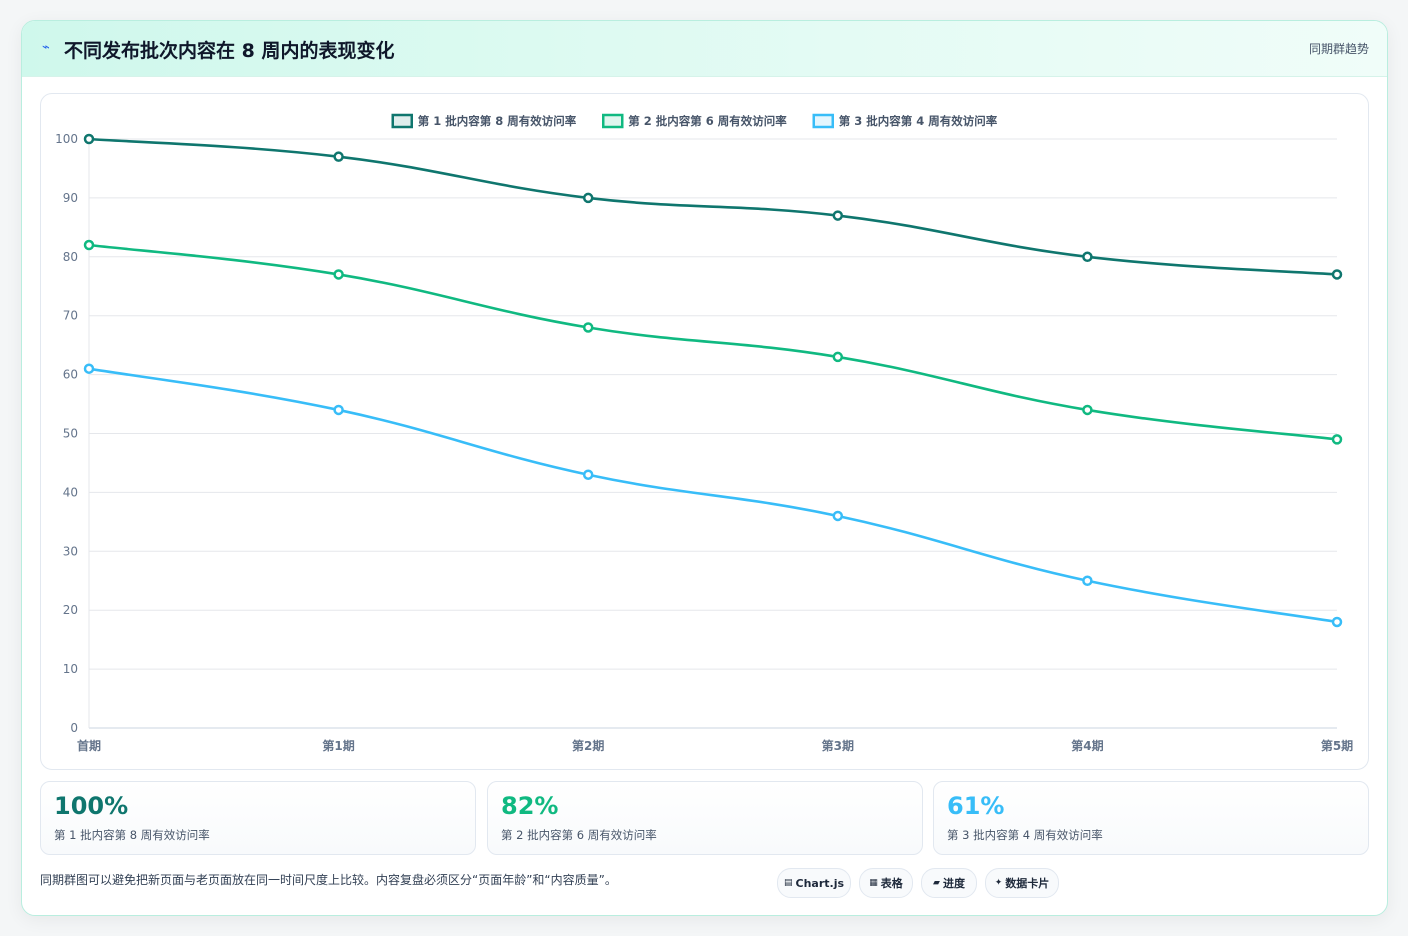  What do you see at coordinates (530, 806) in the screenshot?
I see `stat-value: 82%` at bounding box center [530, 806].